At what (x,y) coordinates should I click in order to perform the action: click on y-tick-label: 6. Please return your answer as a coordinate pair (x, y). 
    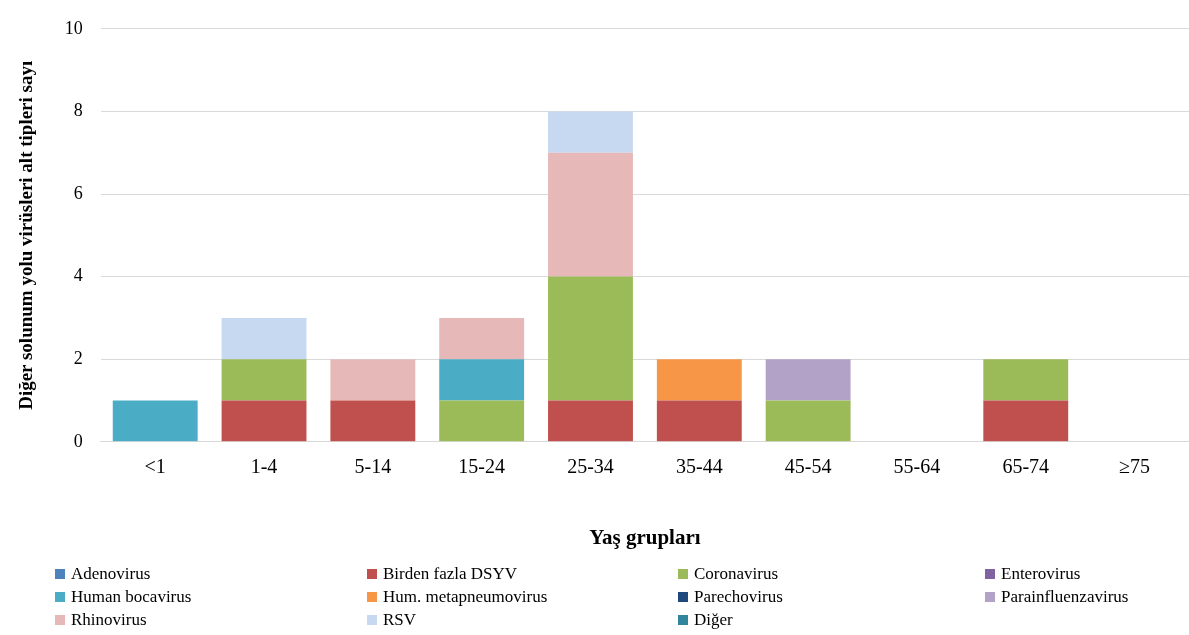
    Looking at the image, I should click on (78, 192).